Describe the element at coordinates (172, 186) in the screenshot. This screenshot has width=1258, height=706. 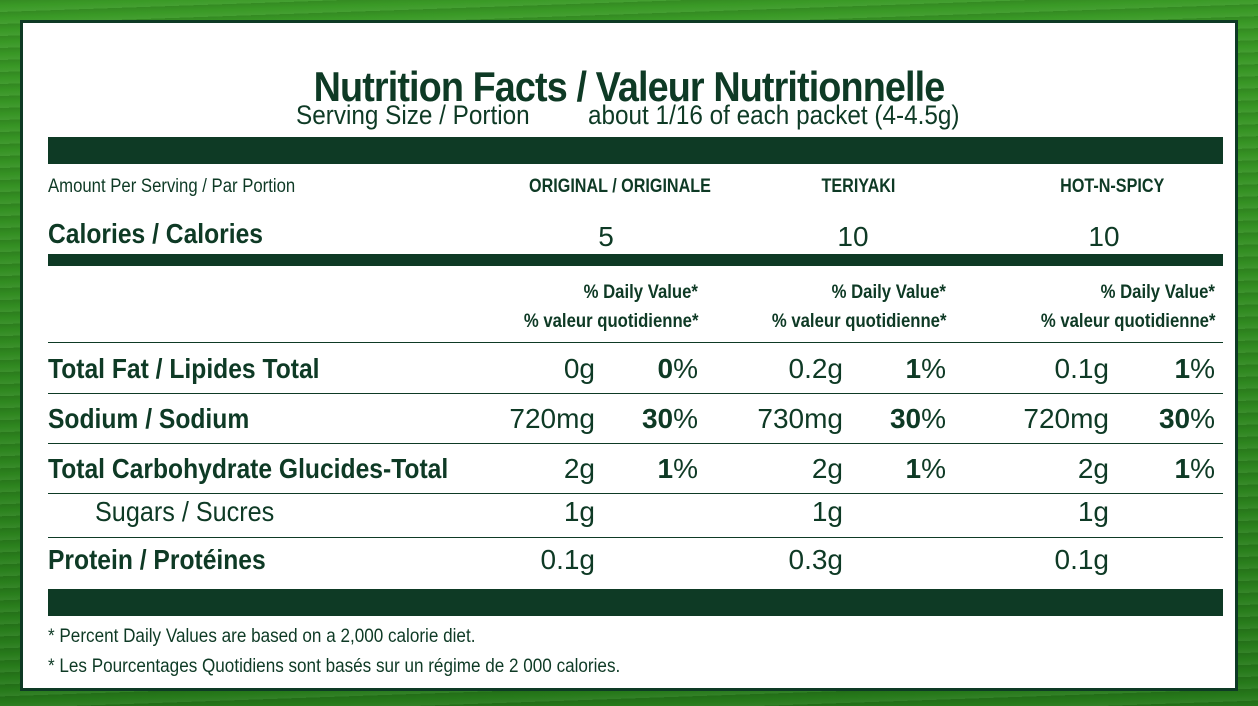
I see `amount-per-serving-header: Amount Per Serving / Par Portion` at that location.